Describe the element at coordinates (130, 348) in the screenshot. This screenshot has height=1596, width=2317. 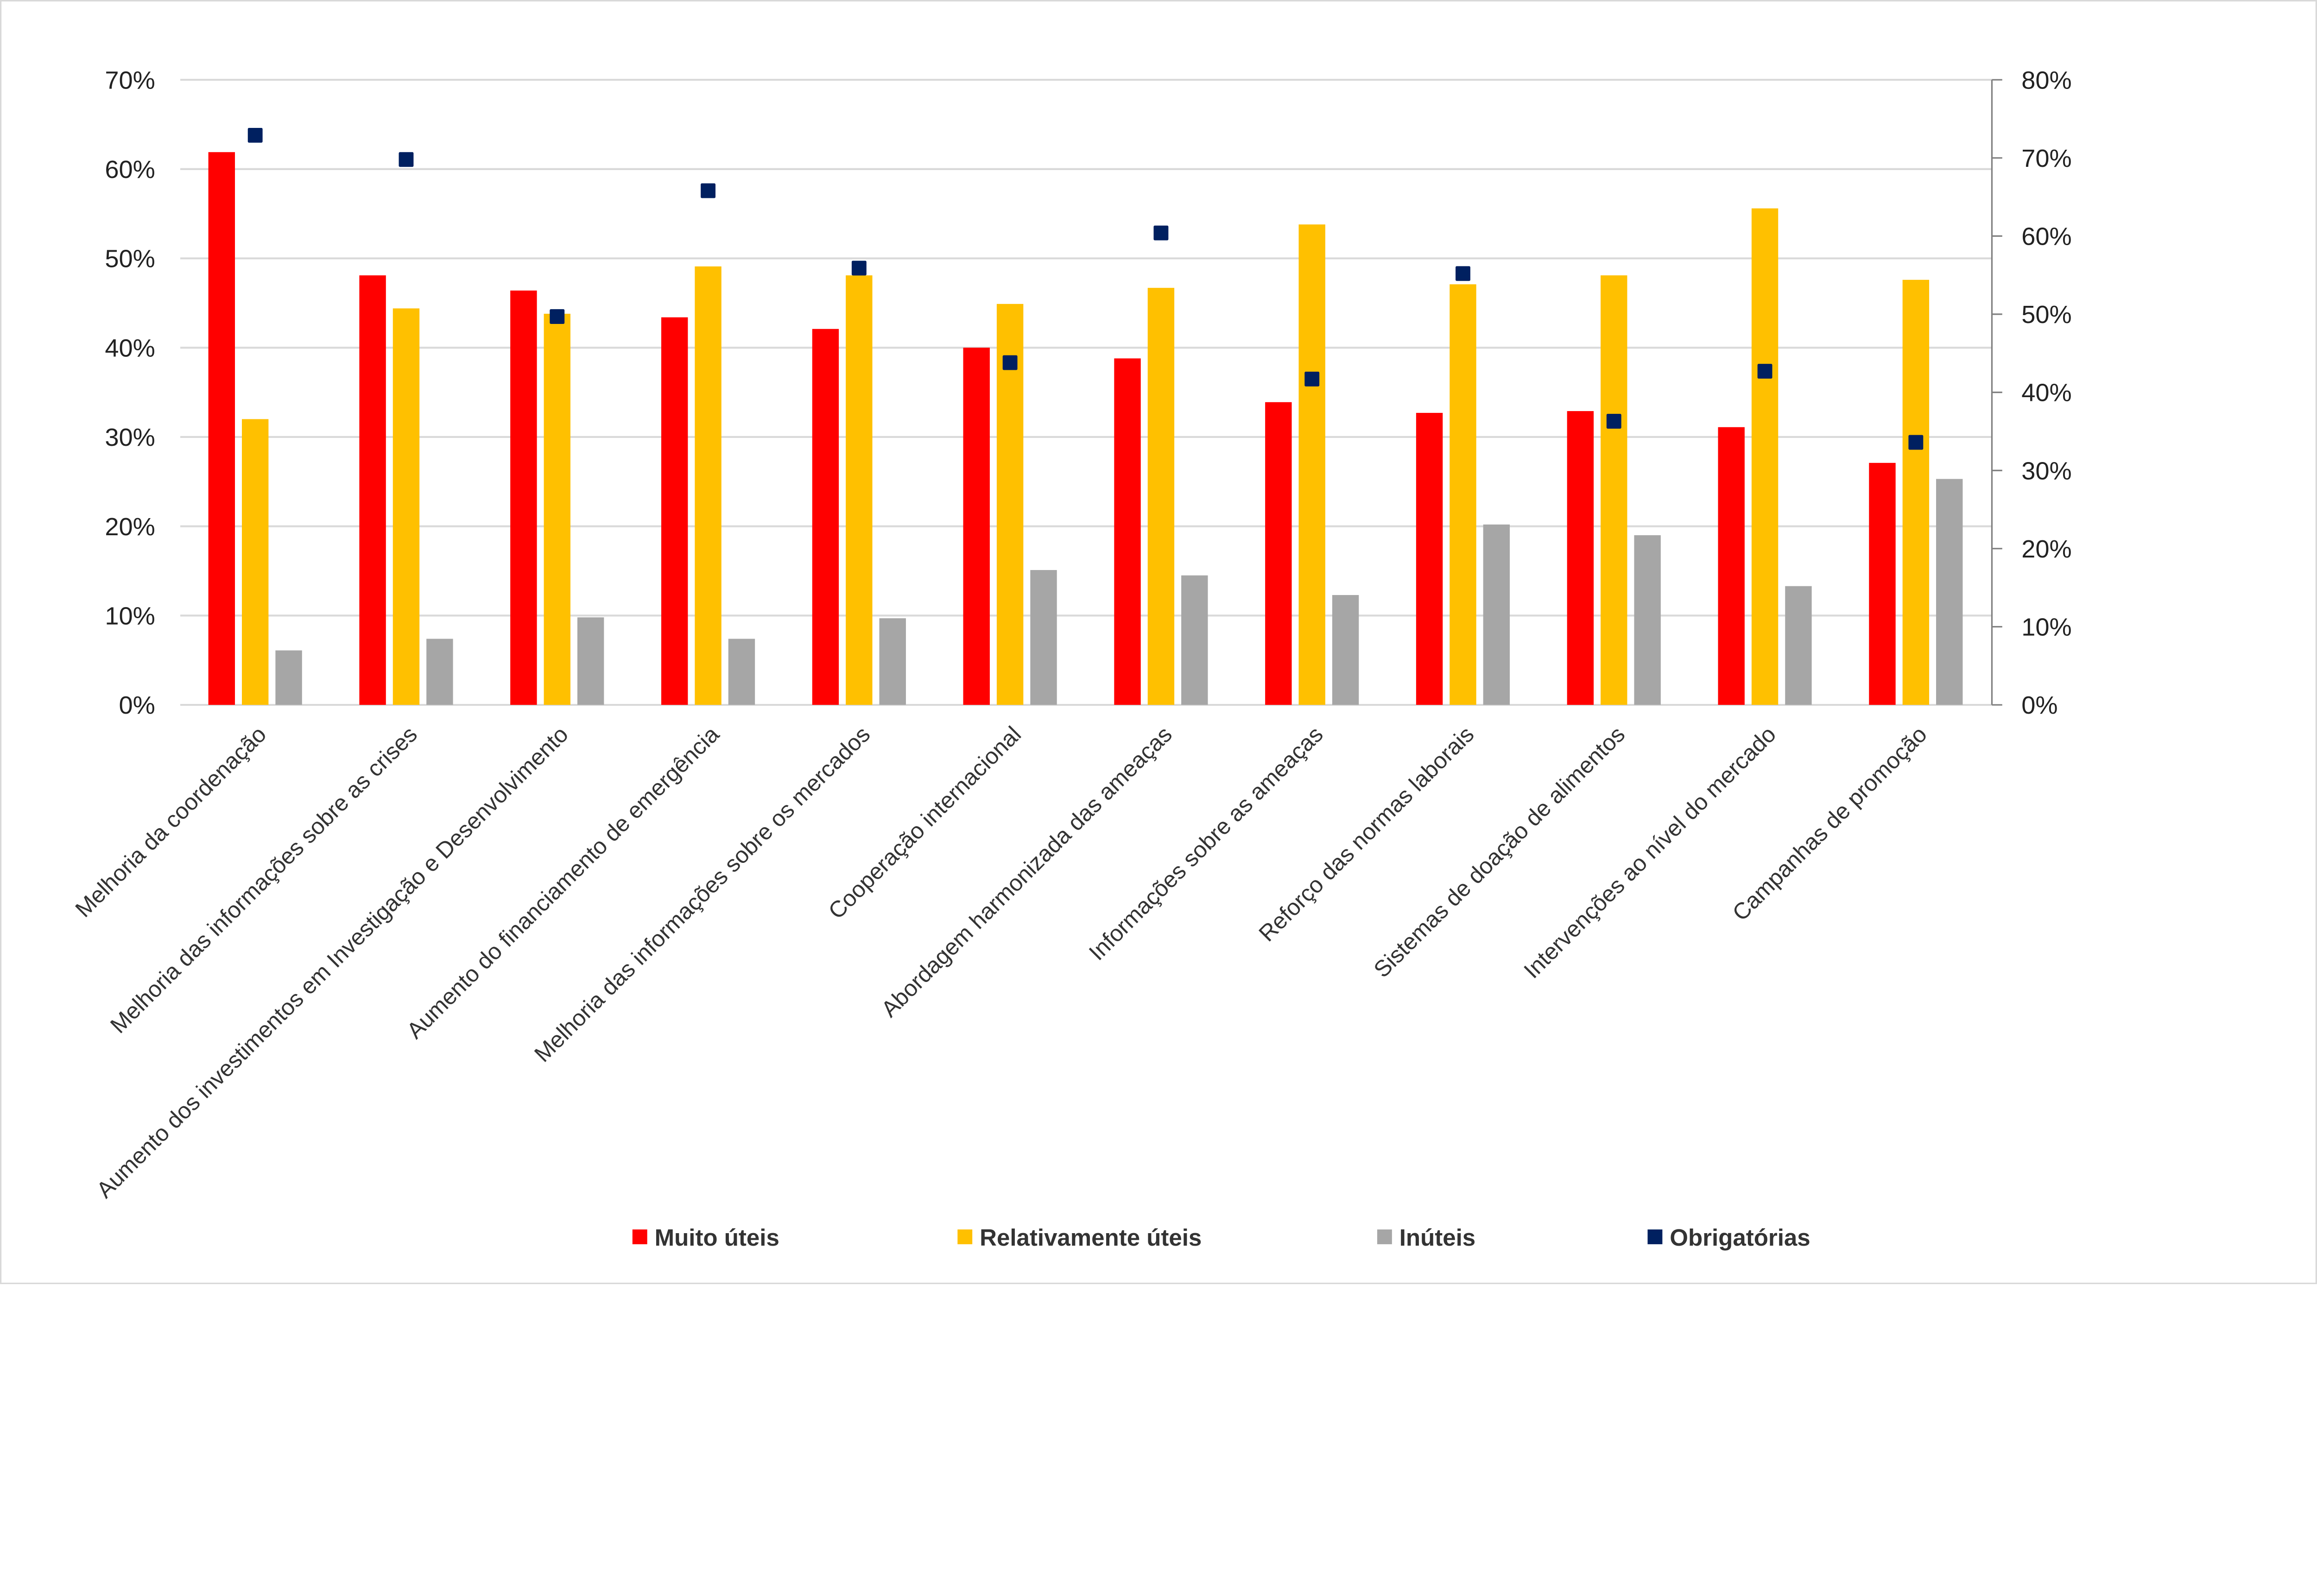
I see `left-tick-label: 40%` at that location.